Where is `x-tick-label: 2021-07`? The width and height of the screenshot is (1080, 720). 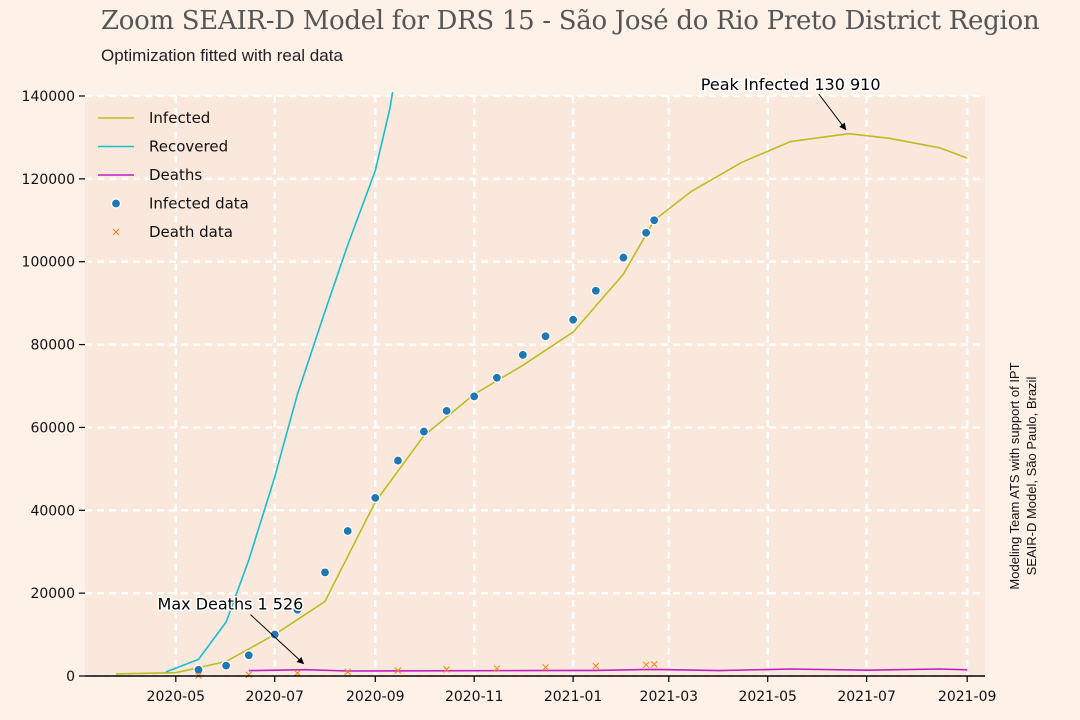
x-tick-label: 2021-07 is located at coordinates (866, 697).